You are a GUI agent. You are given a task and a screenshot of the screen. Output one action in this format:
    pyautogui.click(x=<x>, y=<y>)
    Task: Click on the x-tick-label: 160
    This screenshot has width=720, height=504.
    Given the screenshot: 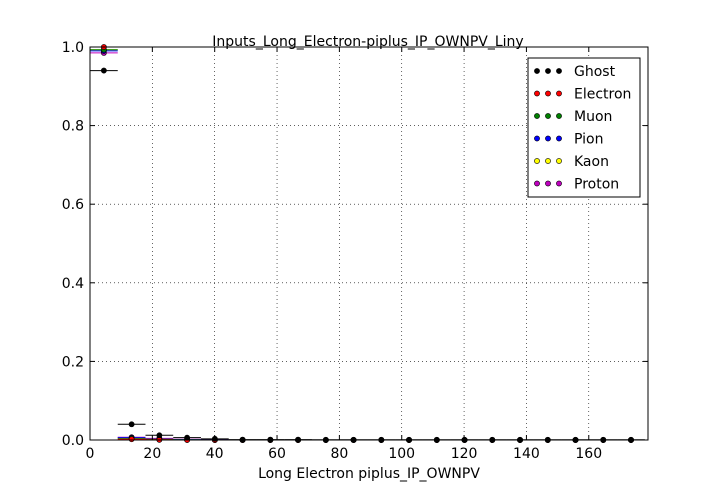 What is the action you would take?
    pyautogui.click(x=588, y=454)
    